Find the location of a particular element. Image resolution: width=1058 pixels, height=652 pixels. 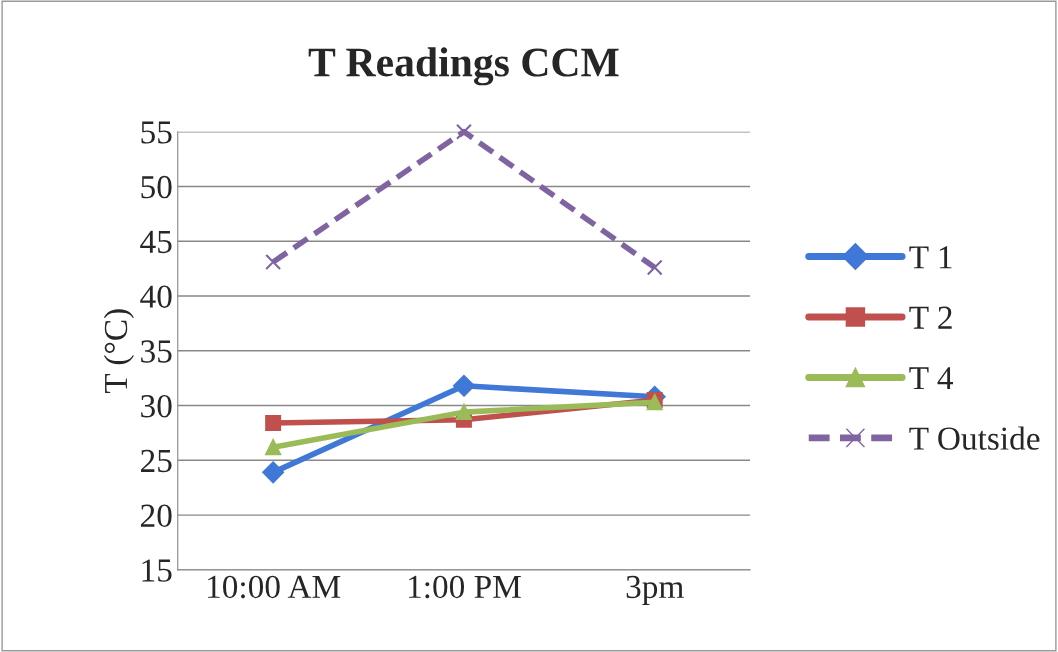

chart-title: T Readings CCM is located at coordinates (463, 66).